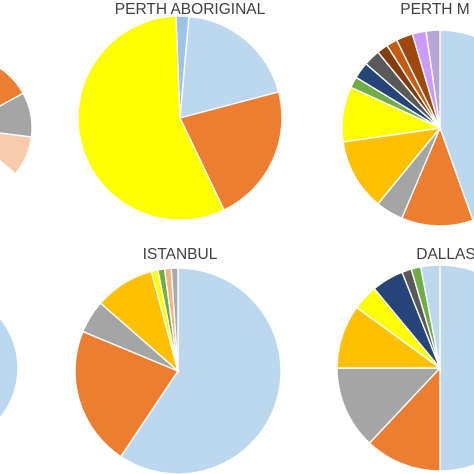 Image resolution: width=474 pixels, height=474 pixels. Describe the element at coordinates (180, 254) in the screenshot. I see `pie-title-istanbul: ISTANBUL` at that location.